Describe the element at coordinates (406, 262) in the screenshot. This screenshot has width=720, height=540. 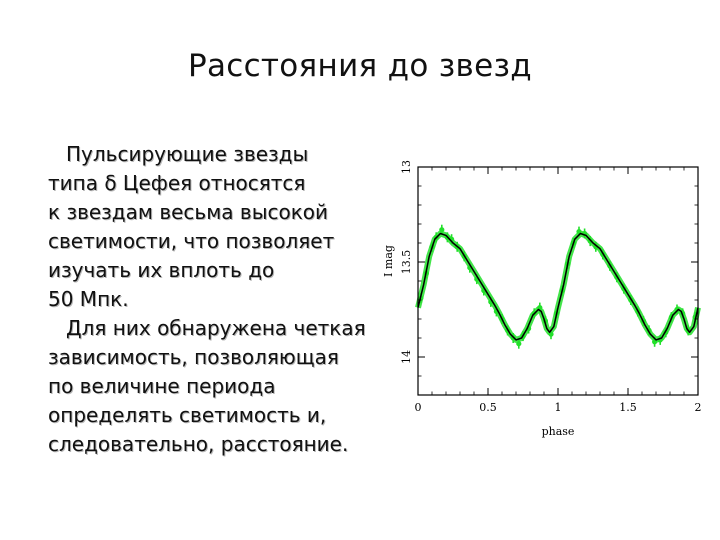
I see `y-tick-label: 13.5` at that location.